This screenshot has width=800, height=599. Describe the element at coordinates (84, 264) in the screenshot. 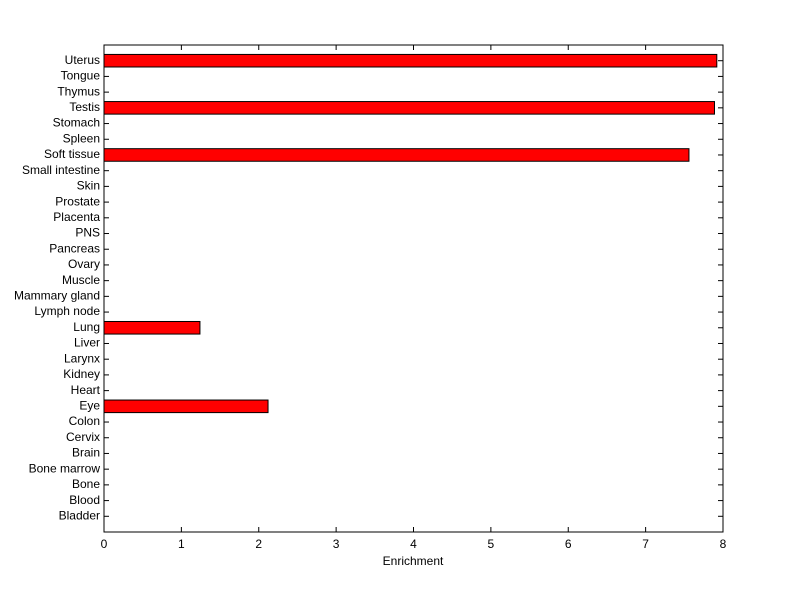

I see `y-tick-label: Ovary` at that location.